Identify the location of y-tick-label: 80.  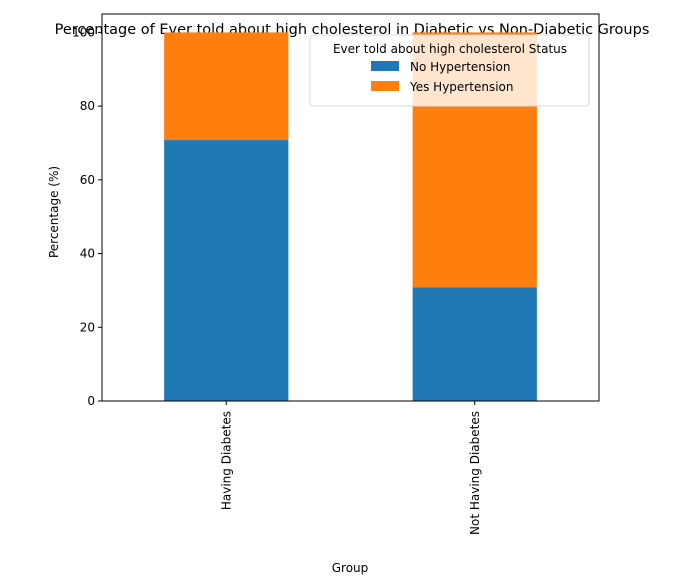
(87, 106).